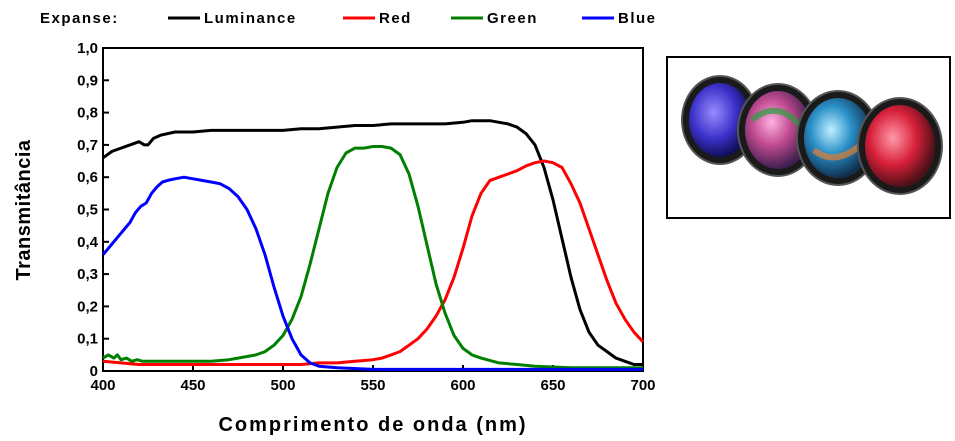  Describe the element at coordinates (282, 385) in the screenshot. I see `x-tick-label: 500` at that location.